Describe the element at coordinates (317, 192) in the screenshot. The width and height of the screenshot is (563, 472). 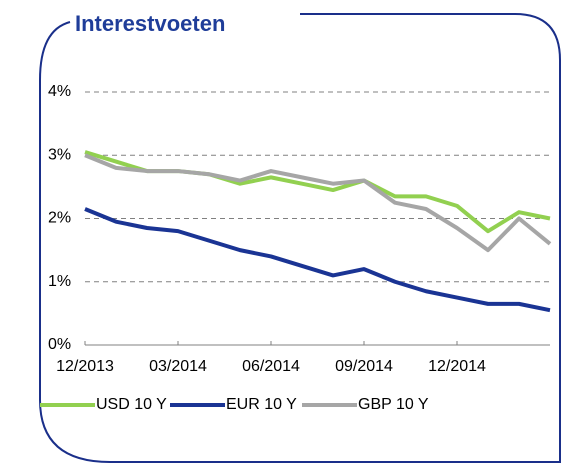
I see `series-line` at that location.